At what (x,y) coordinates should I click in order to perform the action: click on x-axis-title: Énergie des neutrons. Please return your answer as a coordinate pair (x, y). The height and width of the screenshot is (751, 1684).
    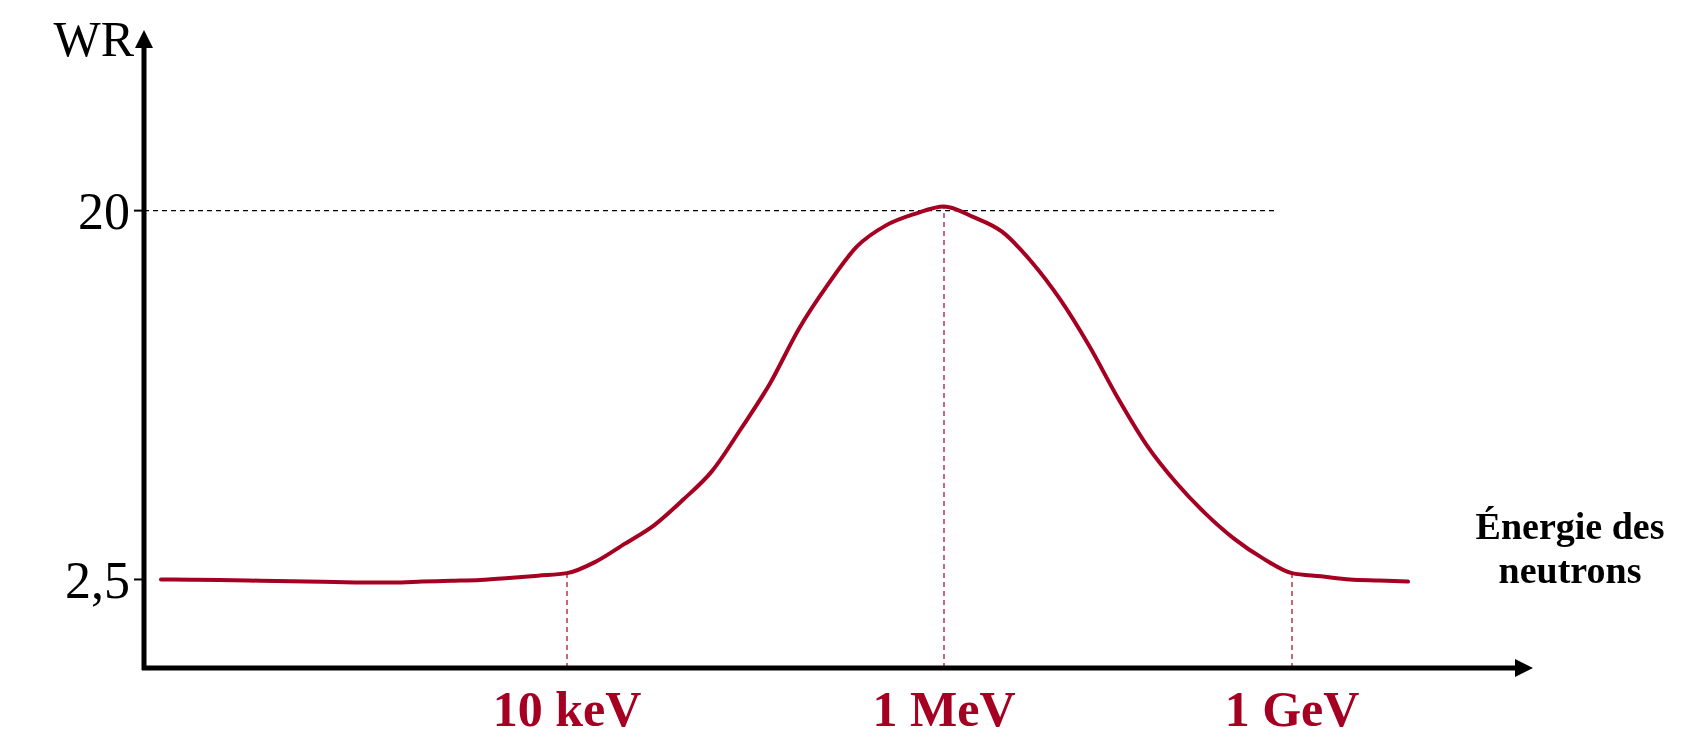
    Looking at the image, I should click on (1570, 548).